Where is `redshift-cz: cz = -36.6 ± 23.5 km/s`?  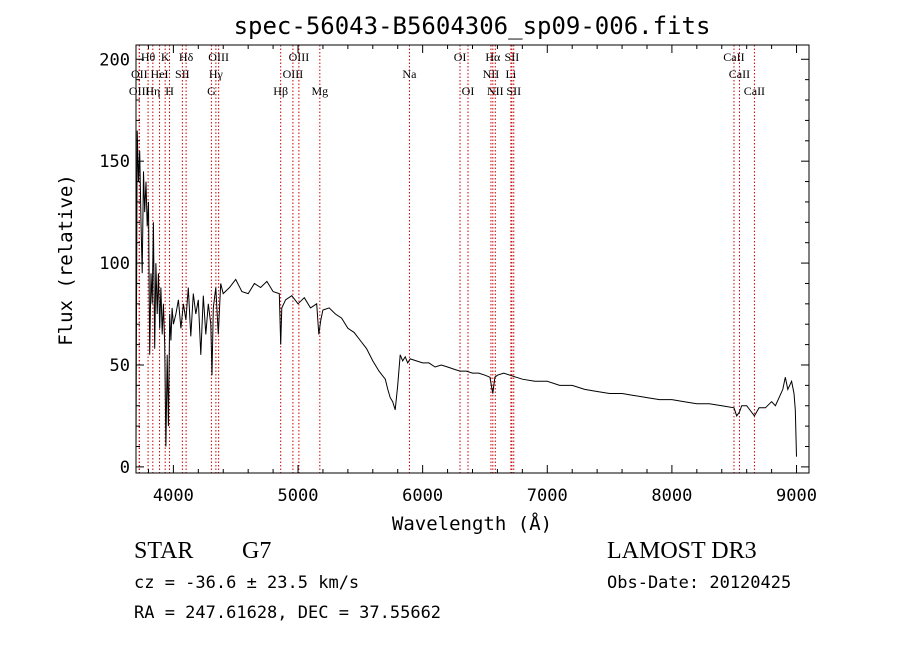
redshift-cz: cz = -36.6 ± 23.5 km/s is located at coordinates (247, 583).